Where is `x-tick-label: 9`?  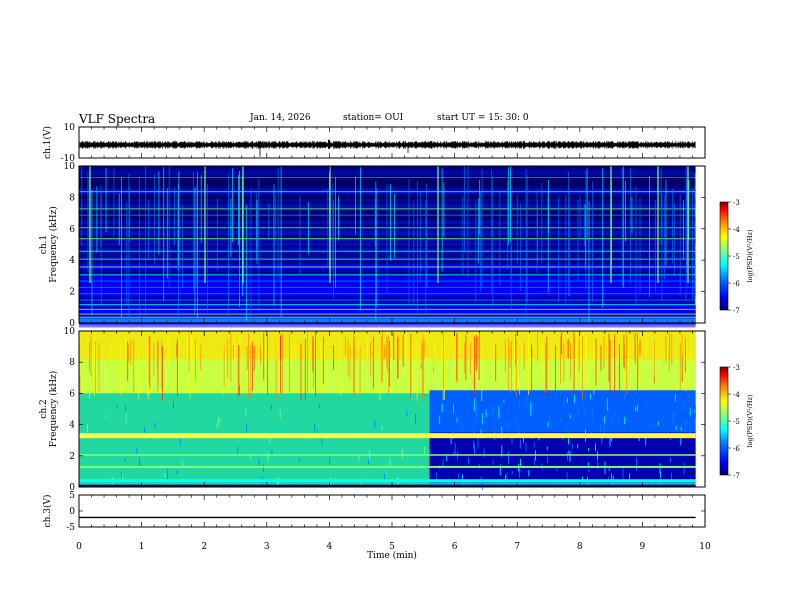
x-tick-label: 9 is located at coordinates (643, 547).